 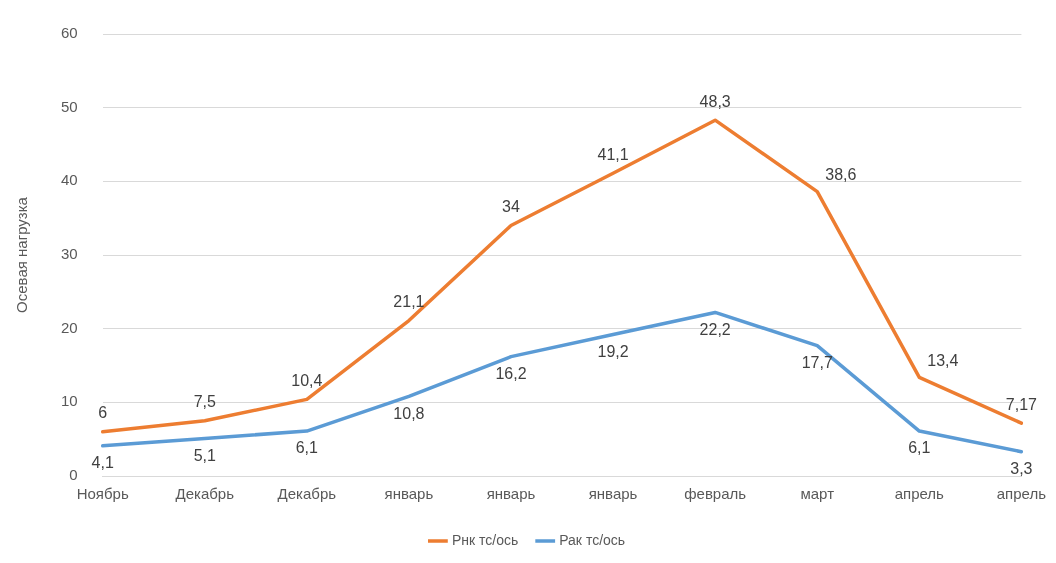 I want to click on data-label: 21,1, so click(x=409, y=301).